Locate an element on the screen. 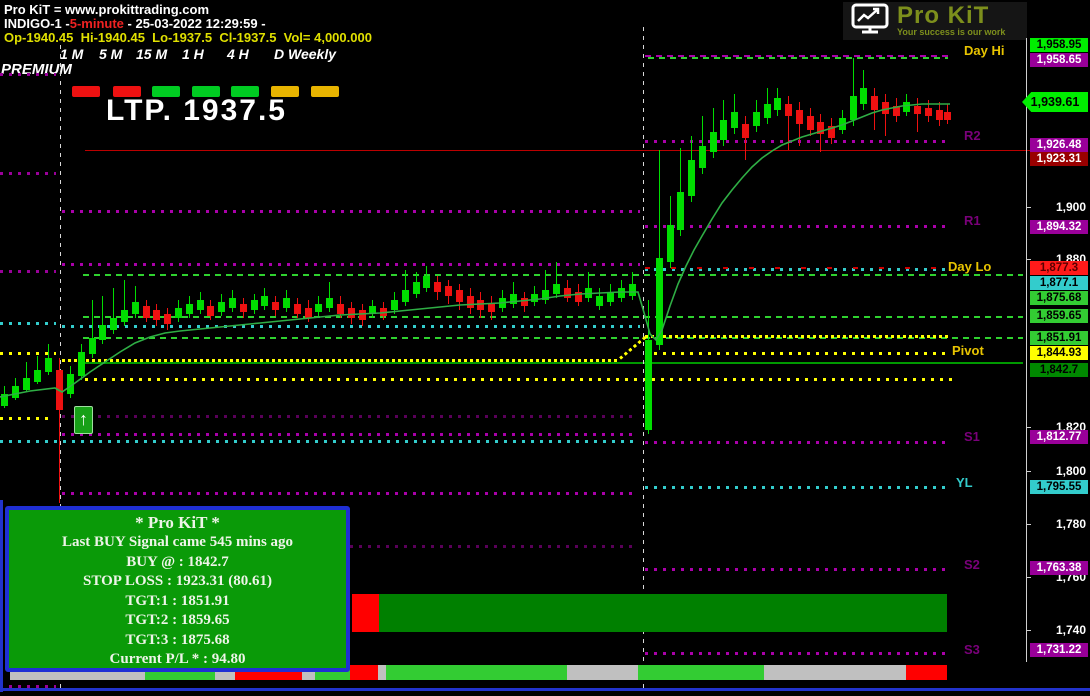 Image resolution: width=1090 pixels, height=696 pixels. price-level-tag: 1,877.1 is located at coordinates (1059, 283).